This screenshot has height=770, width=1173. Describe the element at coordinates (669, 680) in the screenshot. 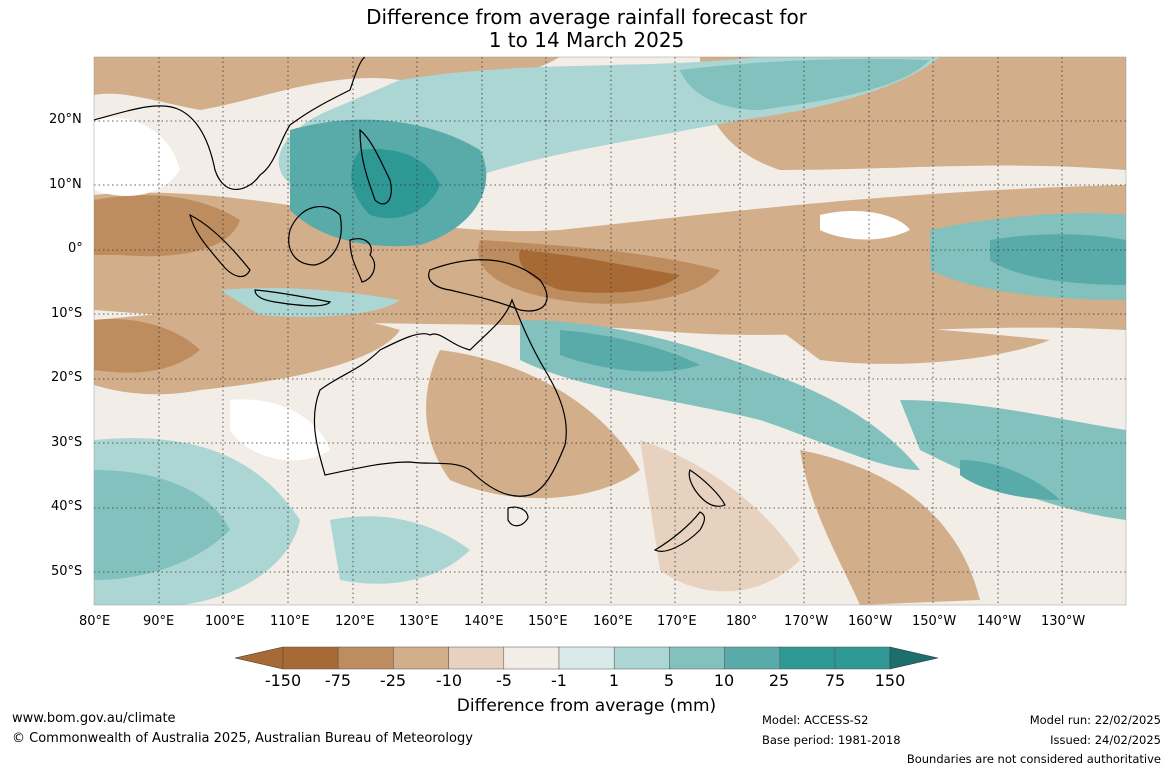

I see `colorbar-tick-label: 5` at that location.